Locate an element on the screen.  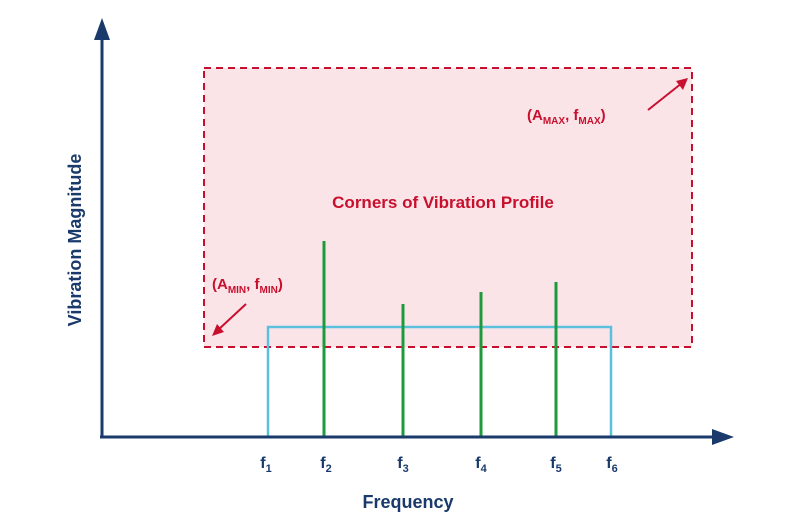
corner-min-label: (AMIN, fMIN) is located at coordinates (247, 286).